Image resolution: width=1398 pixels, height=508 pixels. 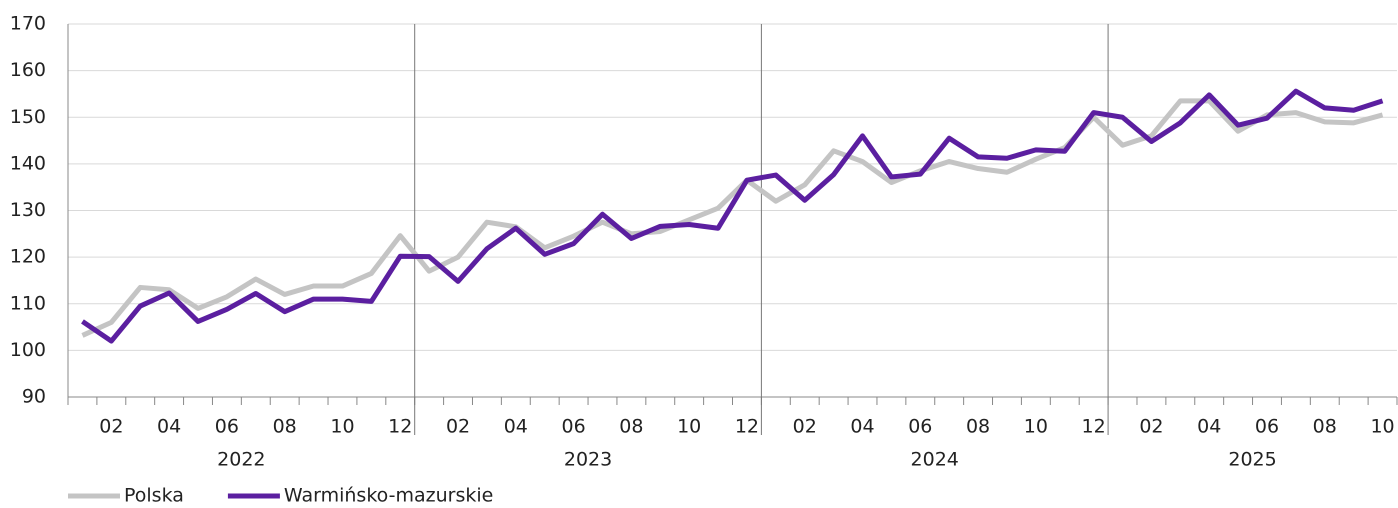 I want to click on year-label: 2024, so click(x=935, y=460).